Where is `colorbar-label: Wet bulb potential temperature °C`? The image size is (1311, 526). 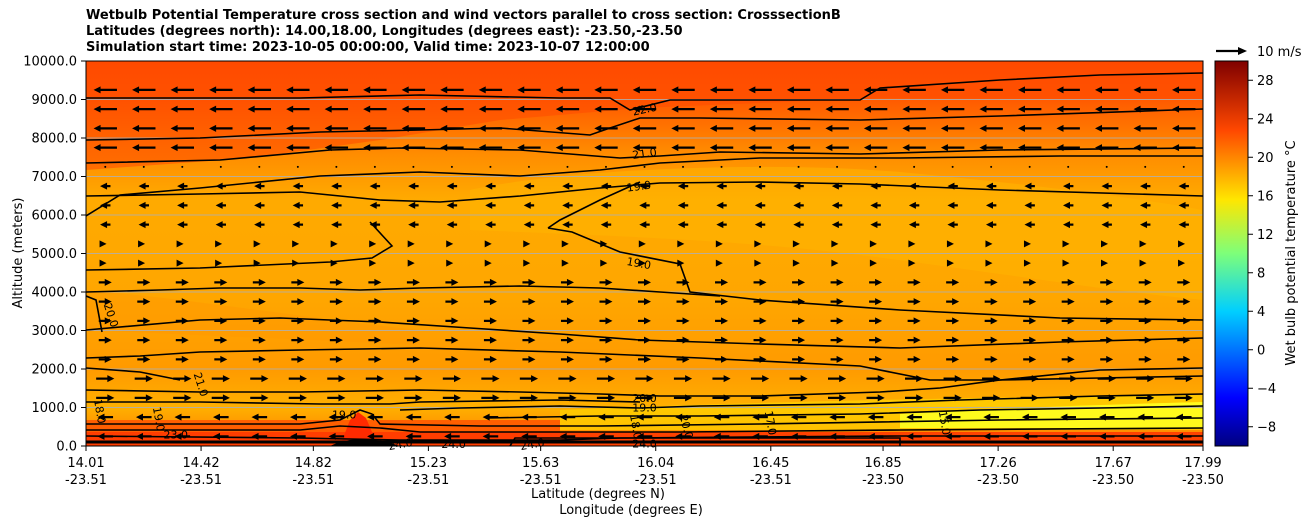
colorbar-label: Wet bulb potential temperature °C is located at coordinates (1291, 252).